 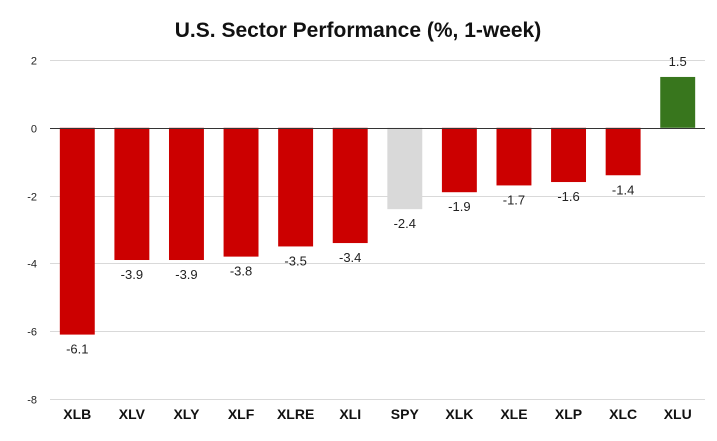 What do you see at coordinates (241, 192) in the screenshot?
I see `bar-xlf` at bounding box center [241, 192].